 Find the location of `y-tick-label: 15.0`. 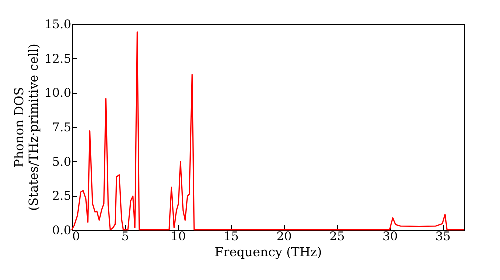

y-tick-label: 15.0 is located at coordinates (58, 25).